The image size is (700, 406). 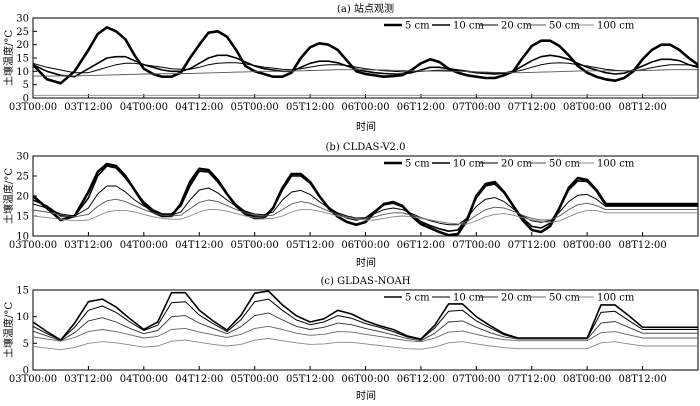 I want to click on chart-title: (b) CLDAS-V2.0, so click(x=366, y=147).